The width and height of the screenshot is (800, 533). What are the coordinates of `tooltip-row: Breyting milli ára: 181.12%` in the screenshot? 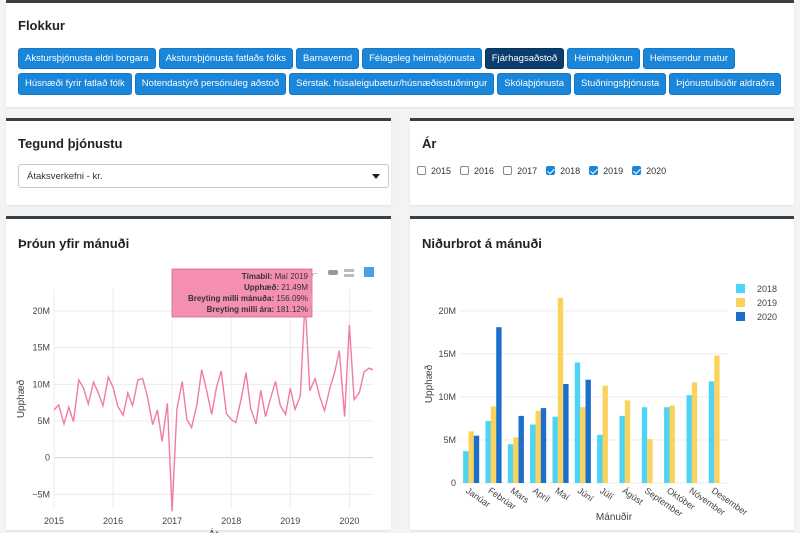 It's located at (257, 309).